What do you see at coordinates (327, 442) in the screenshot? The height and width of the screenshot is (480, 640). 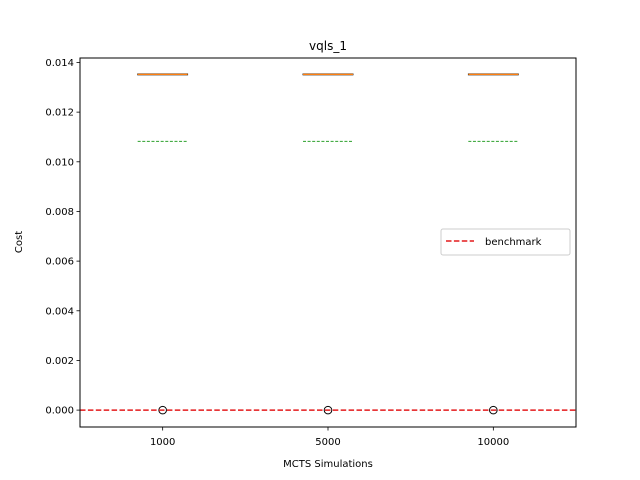 I see `x-tick-label: 5000` at bounding box center [327, 442].